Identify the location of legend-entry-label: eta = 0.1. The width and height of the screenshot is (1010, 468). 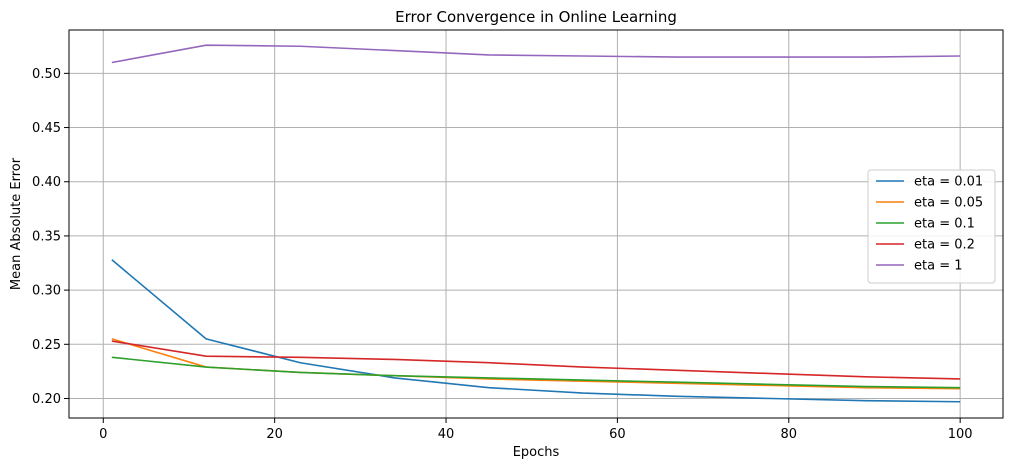
(944, 224).